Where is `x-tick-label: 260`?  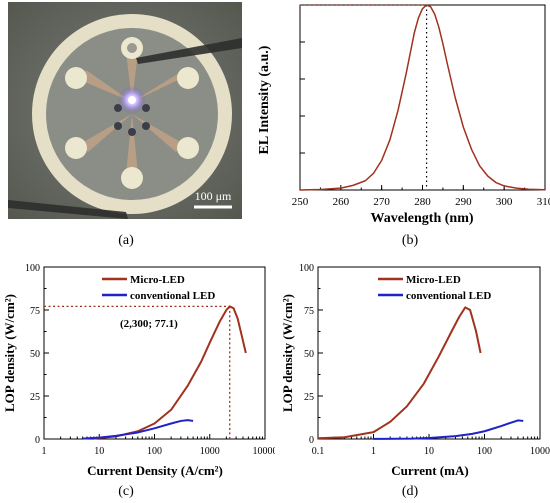 x-tick-label: 260 is located at coordinates (341, 202).